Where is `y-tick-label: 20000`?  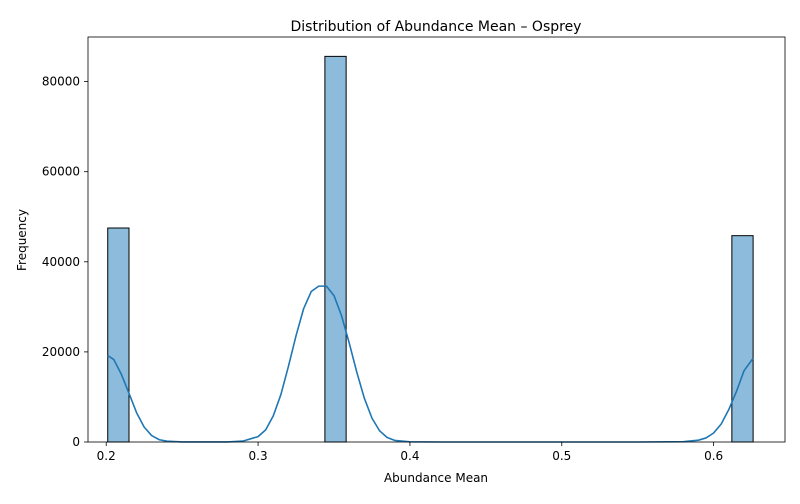 y-tick-label: 20000 is located at coordinates (61, 352).